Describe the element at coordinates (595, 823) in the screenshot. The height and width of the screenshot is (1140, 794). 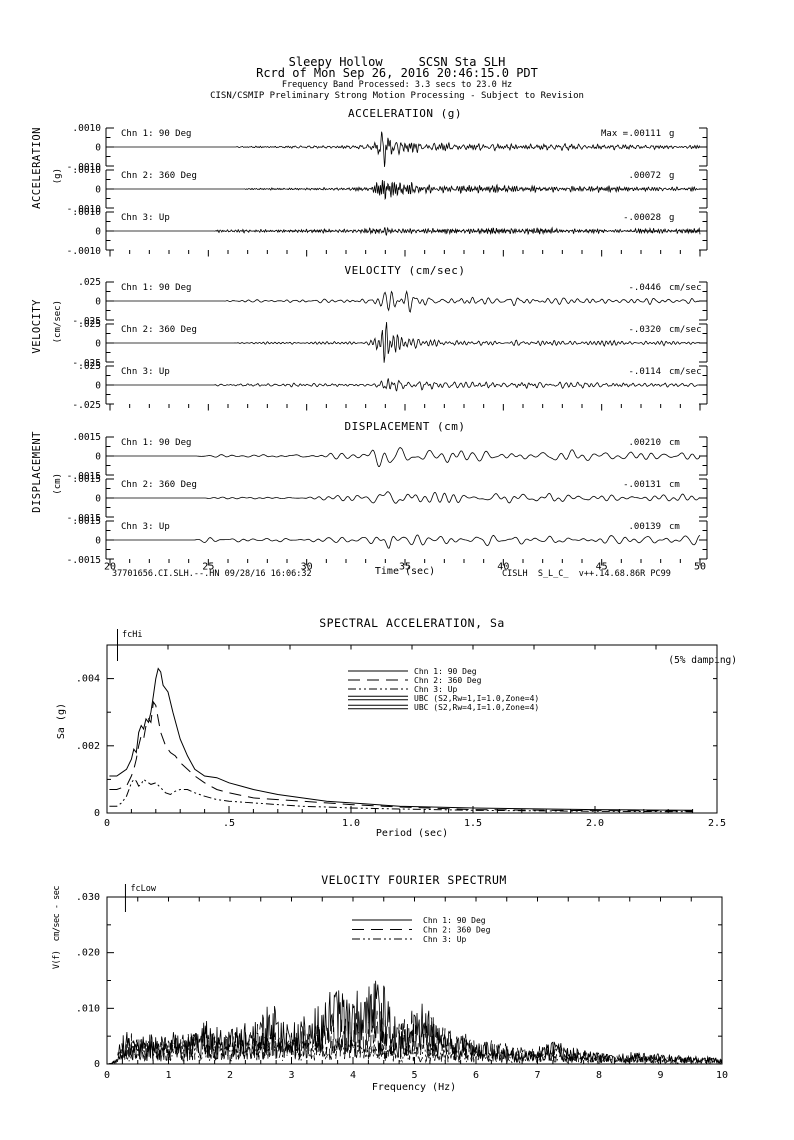
I see `sa-x-tick-label: 2.0` at that location.